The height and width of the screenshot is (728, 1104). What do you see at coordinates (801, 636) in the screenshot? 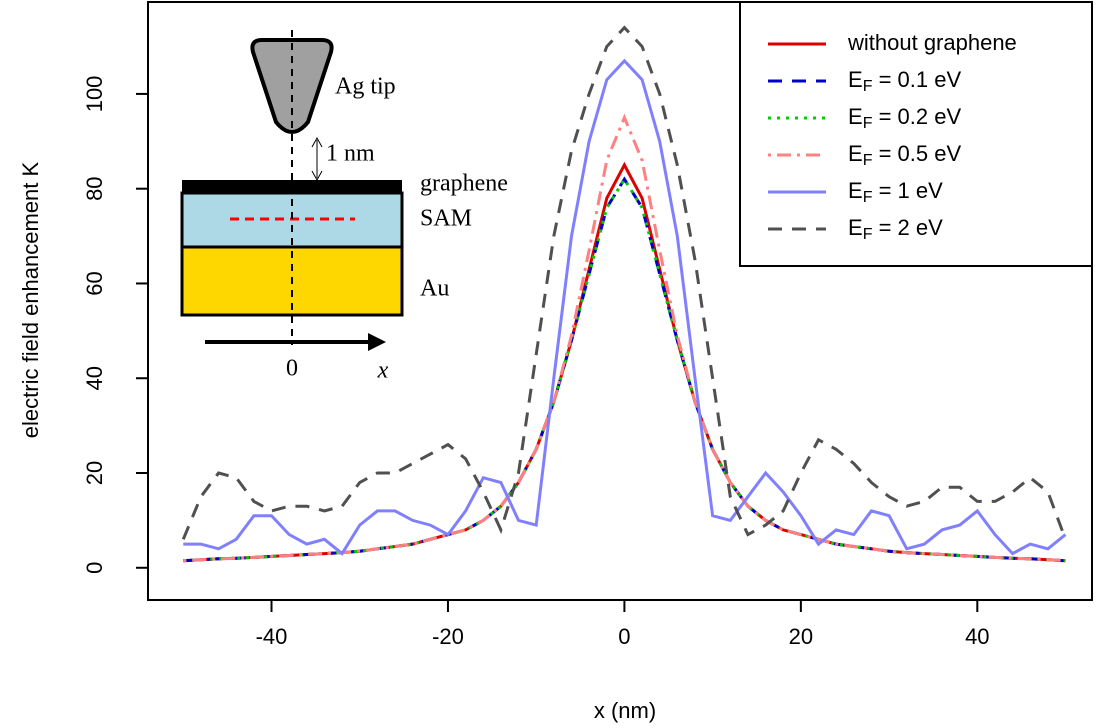
I see `x-tick-label: 20` at bounding box center [801, 636].